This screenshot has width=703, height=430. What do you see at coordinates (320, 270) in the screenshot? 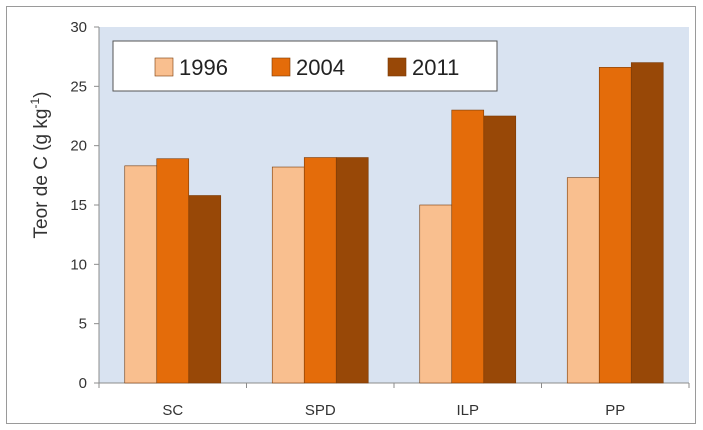
I see `bar-spd-2004` at bounding box center [320, 270].